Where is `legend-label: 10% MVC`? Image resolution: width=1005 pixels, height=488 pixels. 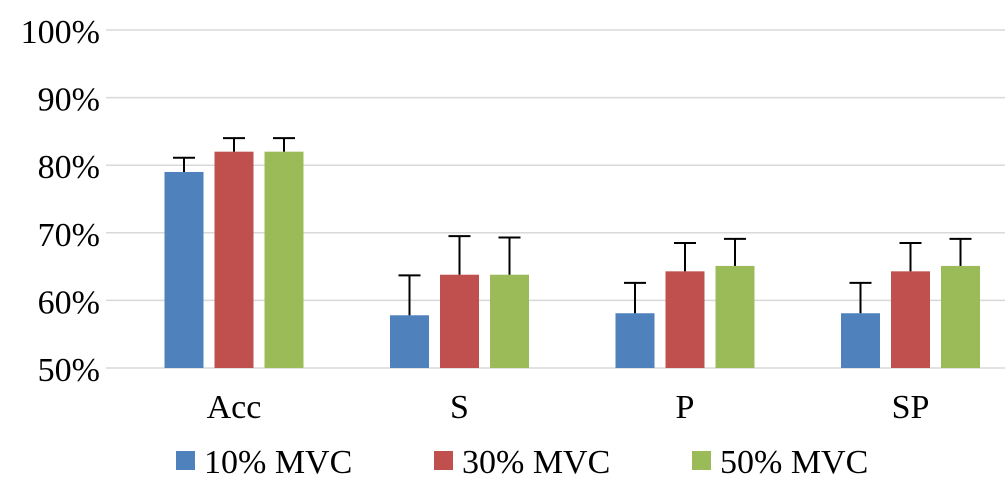 legend-label: 10% MVC is located at coordinates (278, 462).